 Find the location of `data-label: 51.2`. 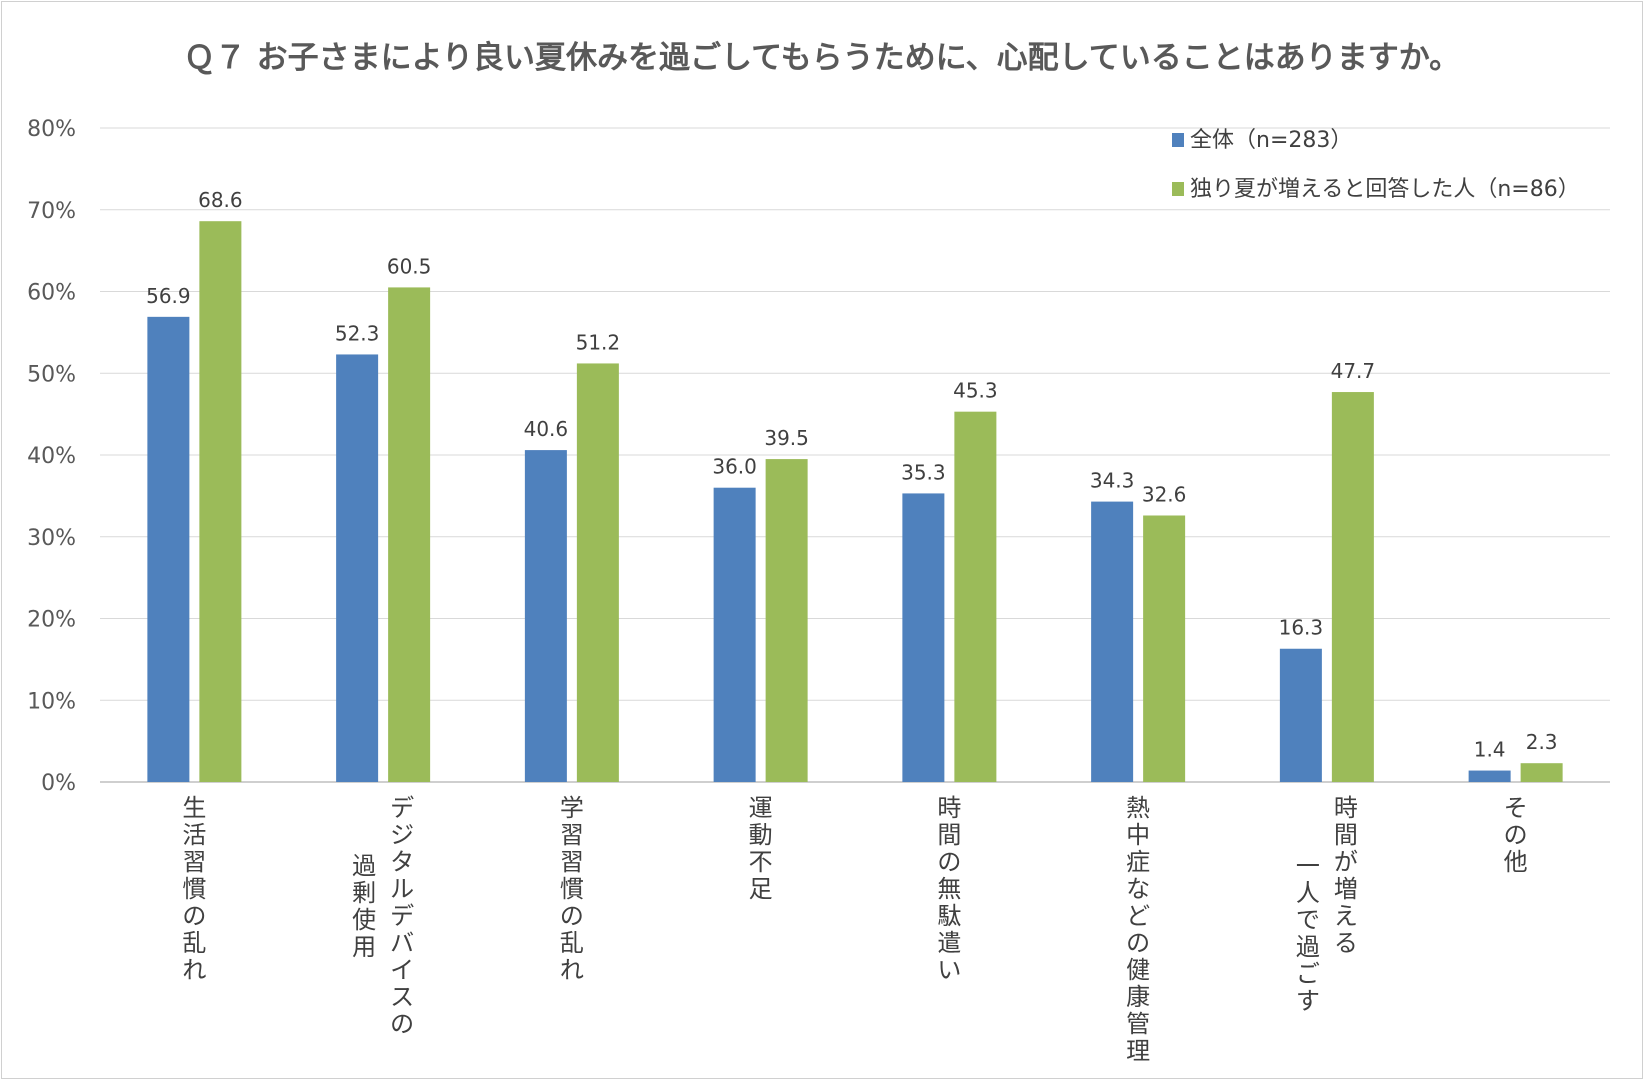

data-label: 51.2 is located at coordinates (598, 342).